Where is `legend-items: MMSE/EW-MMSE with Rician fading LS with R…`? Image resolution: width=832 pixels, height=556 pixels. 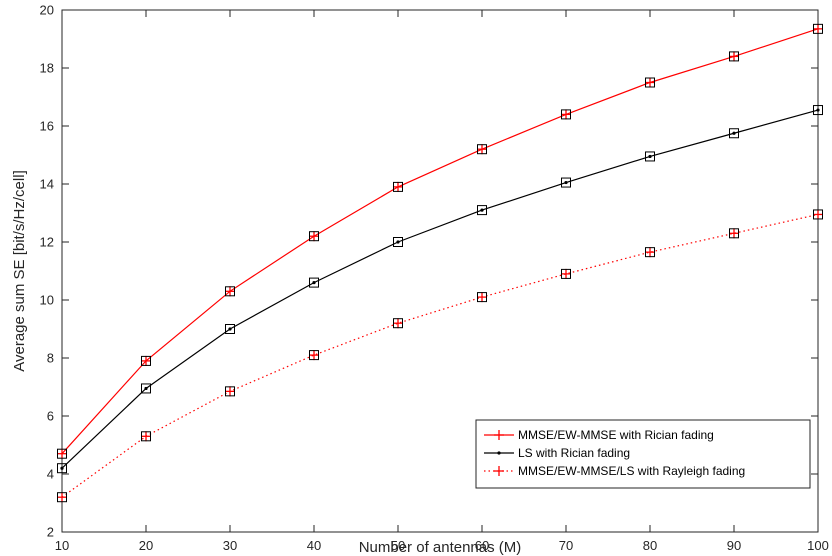 legend-items: MMSE/EW-MMSE with Rician fading LS with R… is located at coordinates (614, 453).